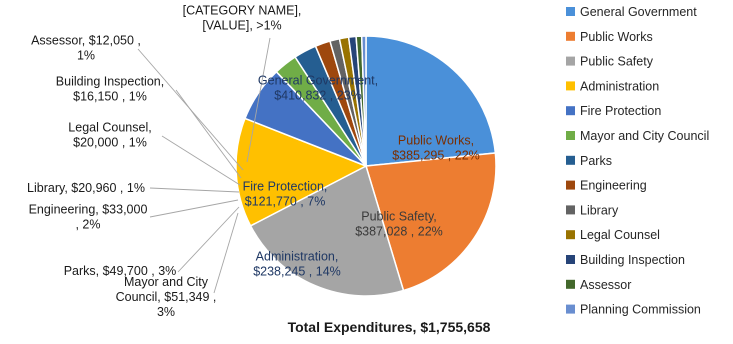 This screenshot has height=344, width=733. Describe the element at coordinates (620, 235) in the screenshot. I see `legend-label: Legal Counsel` at that location.